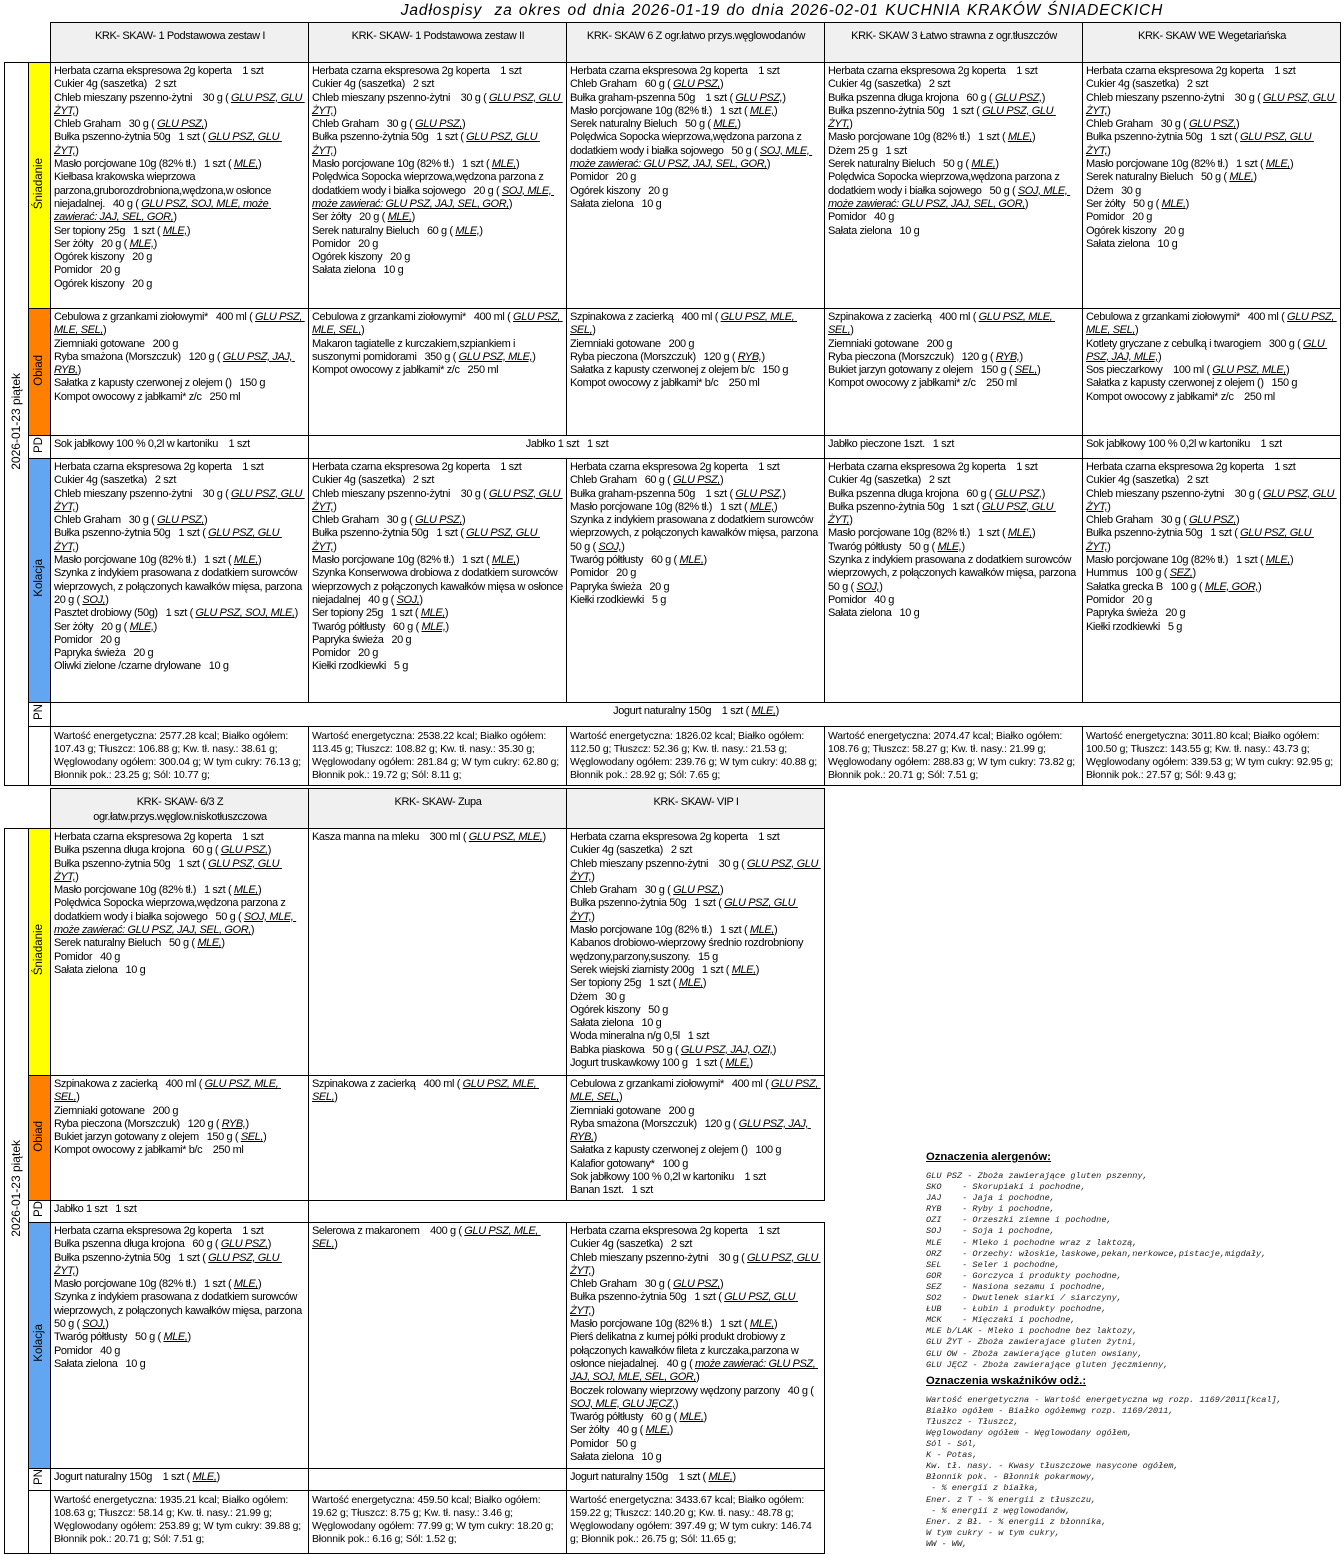 The image size is (1344, 1555). Describe the element at coordinates (644, 1297) in the screenshot. I see `item-text: Bułka pszenno-żytnia 50g 1 szt` at that location.